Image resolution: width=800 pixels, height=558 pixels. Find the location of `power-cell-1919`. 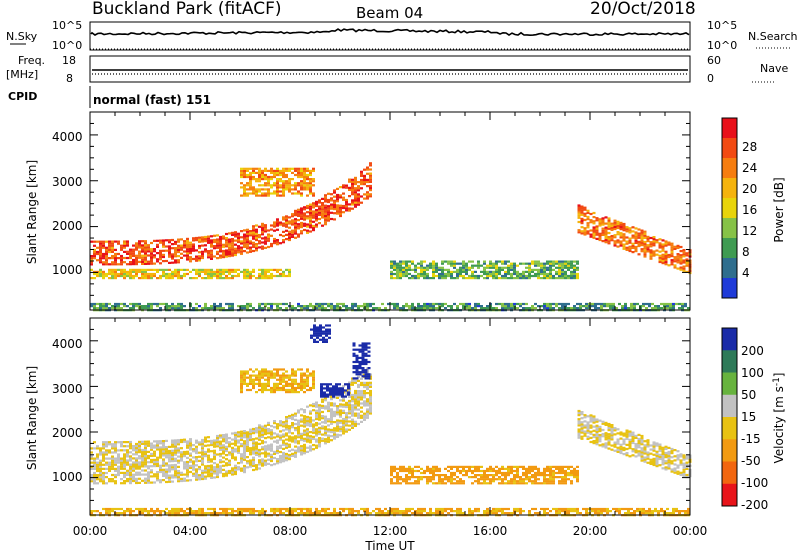

power-cell-1919 is located at coordinates (642, 241).